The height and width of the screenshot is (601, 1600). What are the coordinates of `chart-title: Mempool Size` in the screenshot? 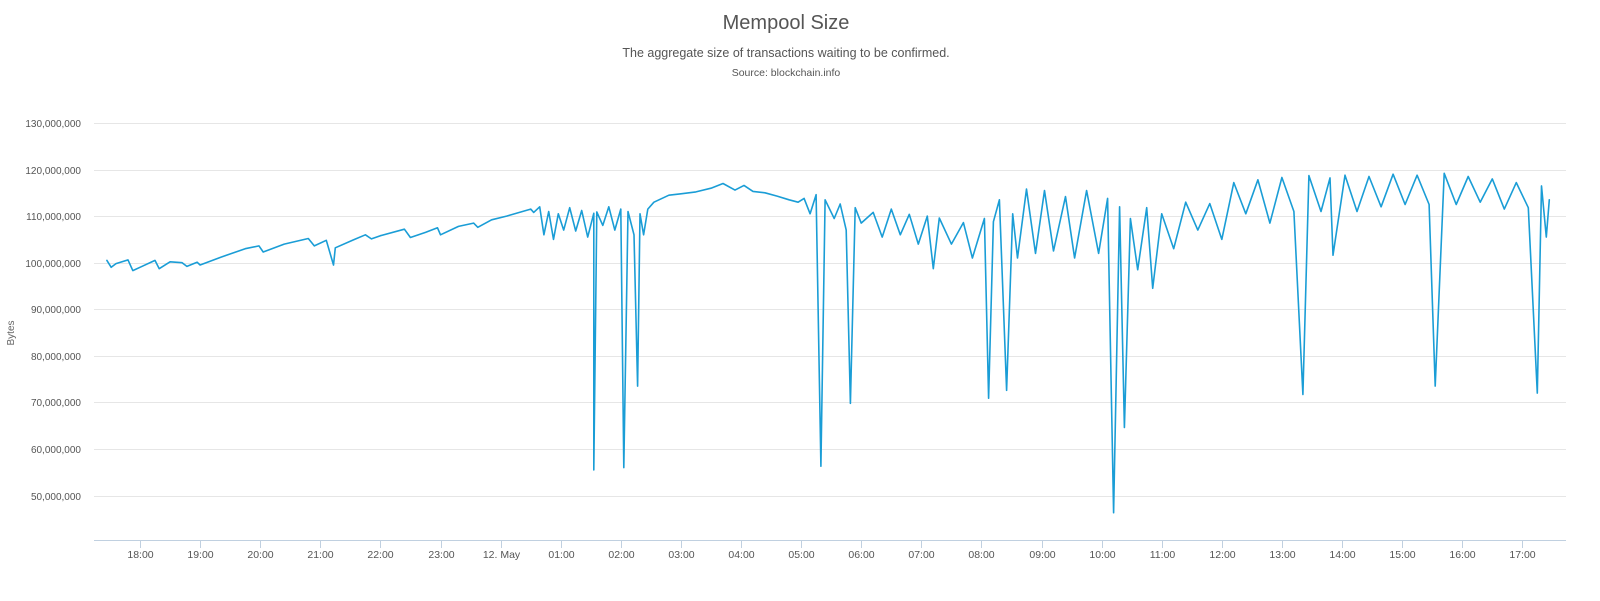 It's located at (786, 23).